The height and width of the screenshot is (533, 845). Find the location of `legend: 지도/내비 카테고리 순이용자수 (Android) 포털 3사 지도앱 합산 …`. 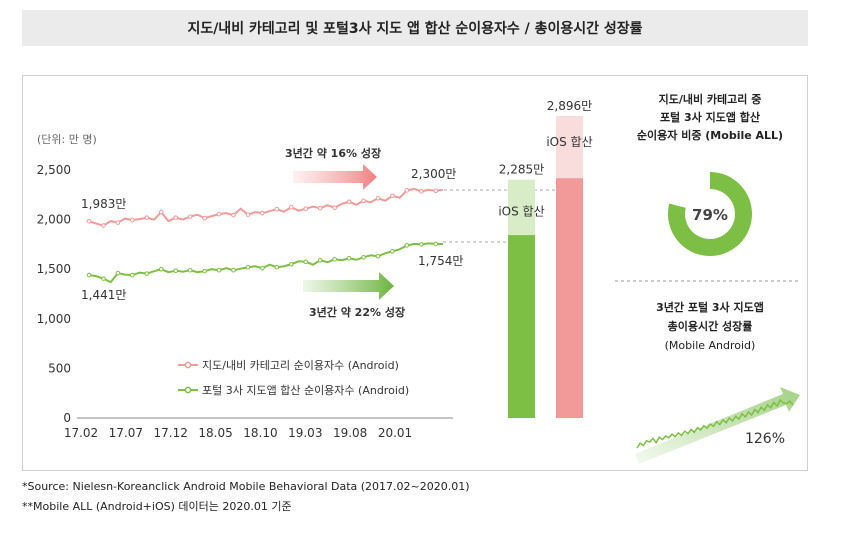

legend: 지도/내비 카테고리 순이용자수 (Android) 포털 3사 지도앱 합산 … is located at coordinates (293, 378).